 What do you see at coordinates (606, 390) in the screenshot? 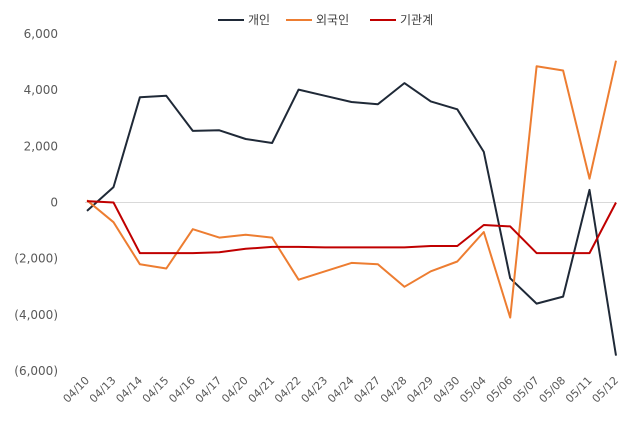
I see `x-tick-label: 05/12` at bounding box center [606, 390].